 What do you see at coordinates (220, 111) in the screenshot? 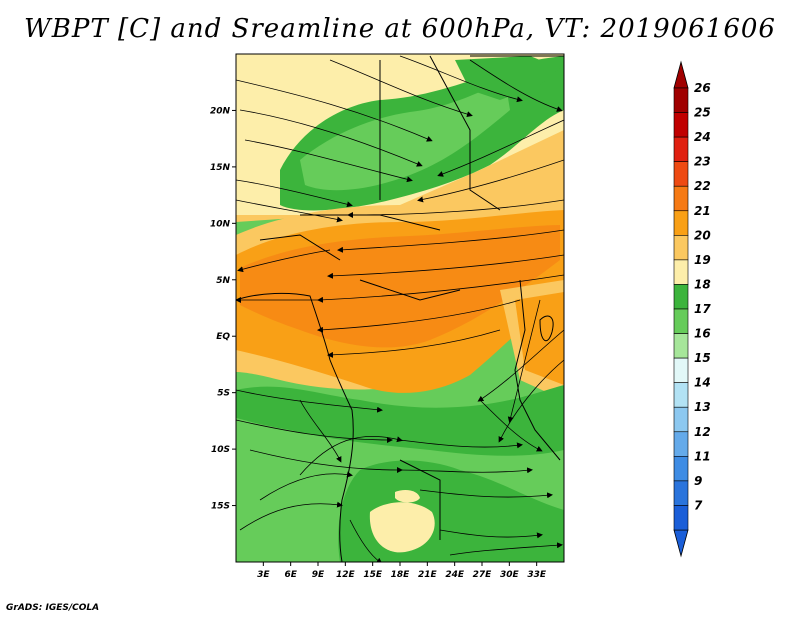
I see `lat-tick-label: 20N` at bounding box center [220, 111].